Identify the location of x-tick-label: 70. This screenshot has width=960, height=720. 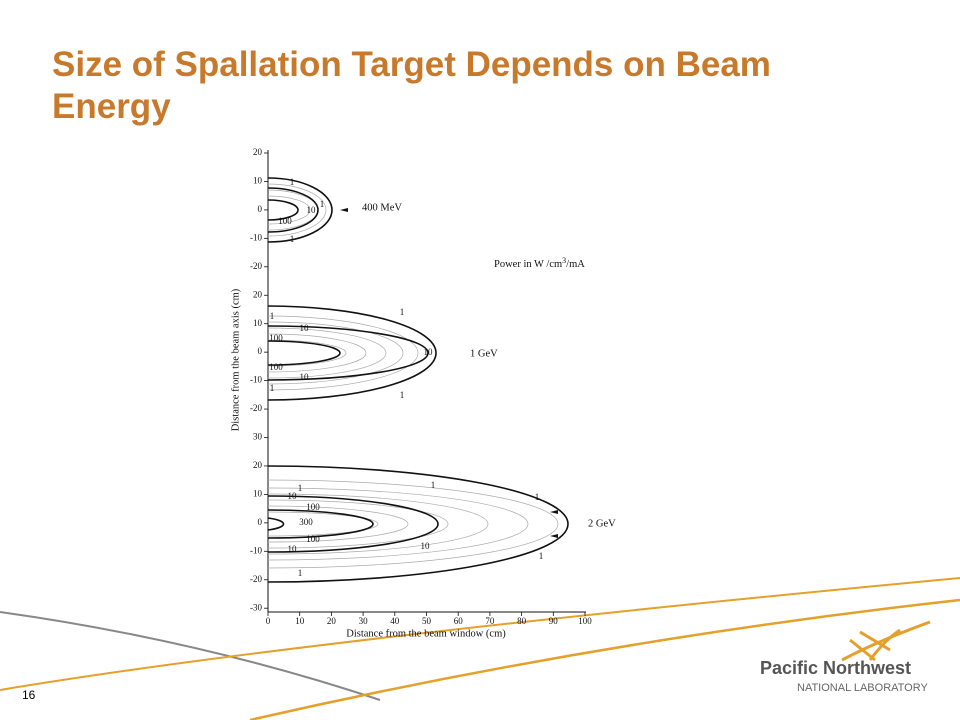
(490, 621).